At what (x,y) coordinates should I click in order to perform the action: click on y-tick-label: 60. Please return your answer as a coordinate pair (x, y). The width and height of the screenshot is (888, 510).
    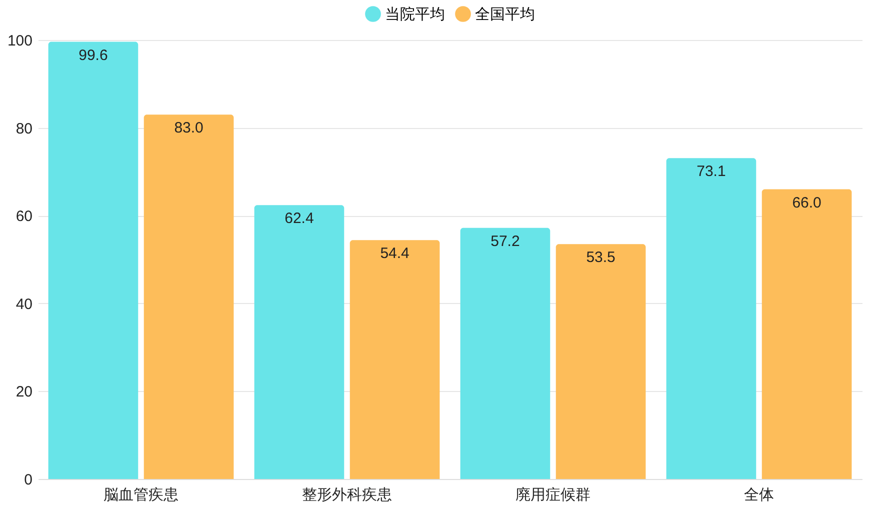
    Looking at the image, I should click on (24, 217).